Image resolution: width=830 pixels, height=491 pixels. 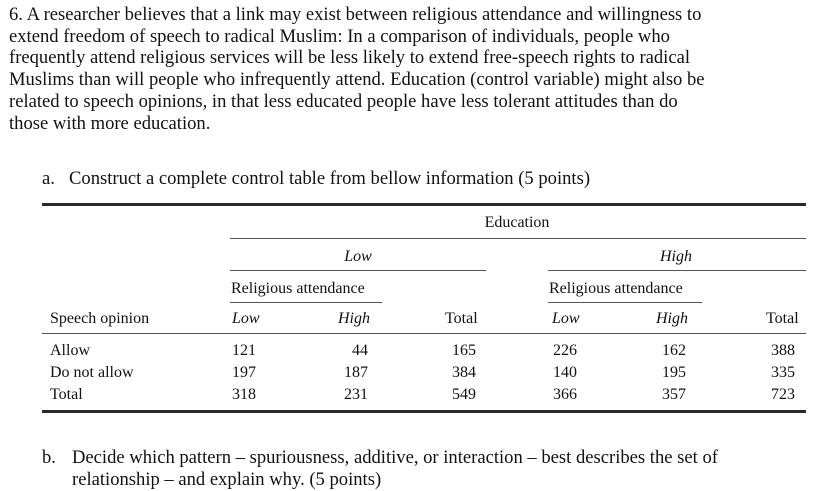 What do you see at coordinates (356, 372) in the screenshot?
I see `table-cell: 187` at bounding box center [356, 372].